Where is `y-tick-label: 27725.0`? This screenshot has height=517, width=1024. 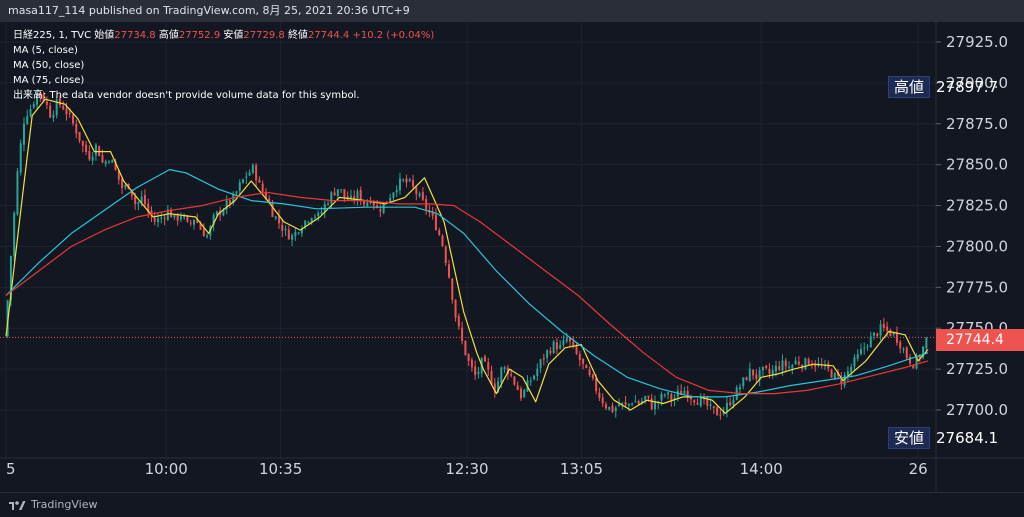 y-tick-label: 27725.0 is located at coordinates (977, 369).